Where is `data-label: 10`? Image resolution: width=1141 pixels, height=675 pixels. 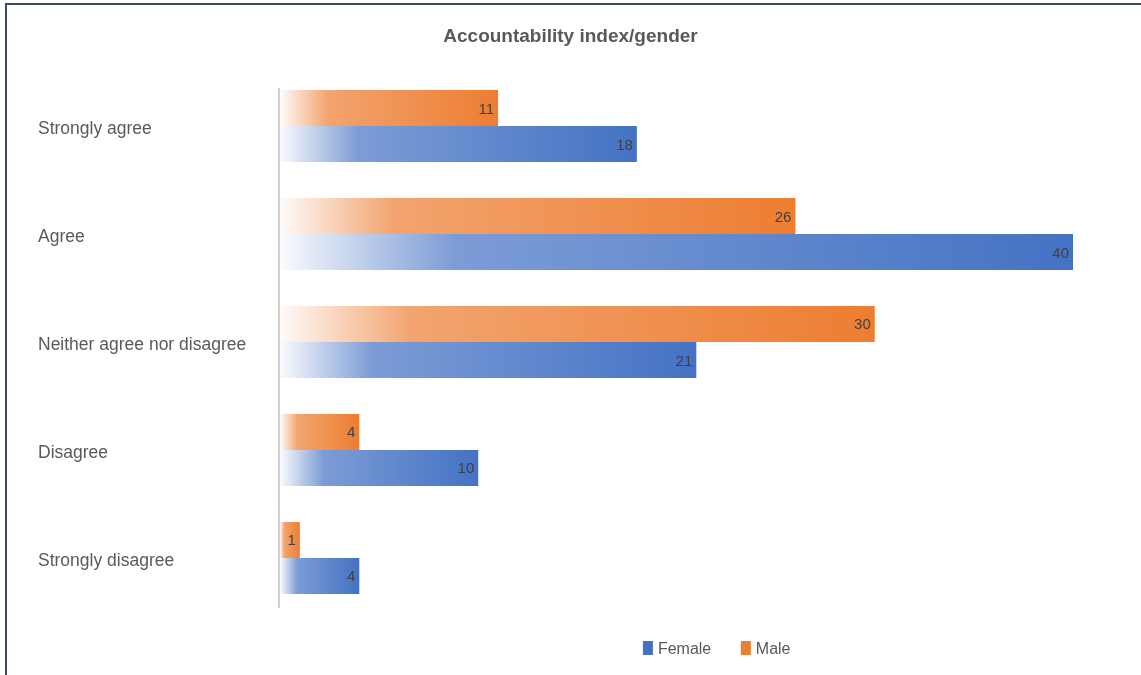
data-label: 10 is located at coordinates (466, 468).